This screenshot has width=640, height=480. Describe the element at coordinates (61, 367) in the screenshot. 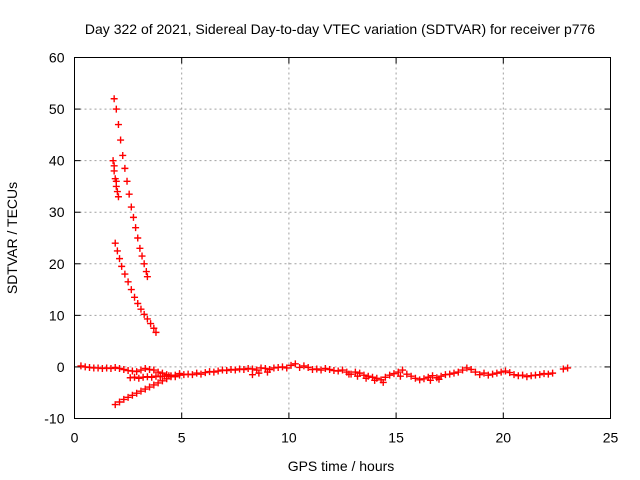

I see `y-tick-label: 0` at that location.